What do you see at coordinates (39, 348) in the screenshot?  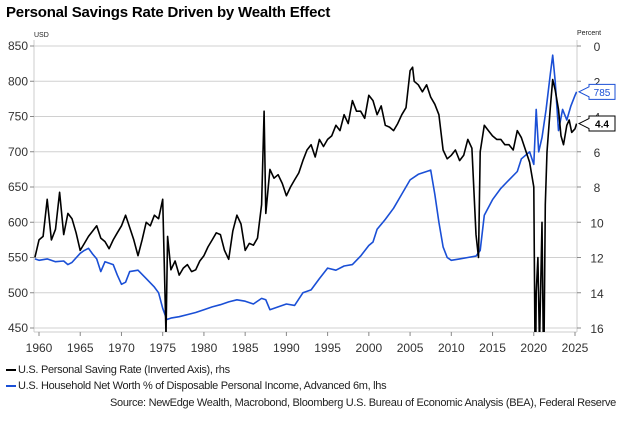 I see `x-tick-label: 1960` at bounding box center [39, 348].